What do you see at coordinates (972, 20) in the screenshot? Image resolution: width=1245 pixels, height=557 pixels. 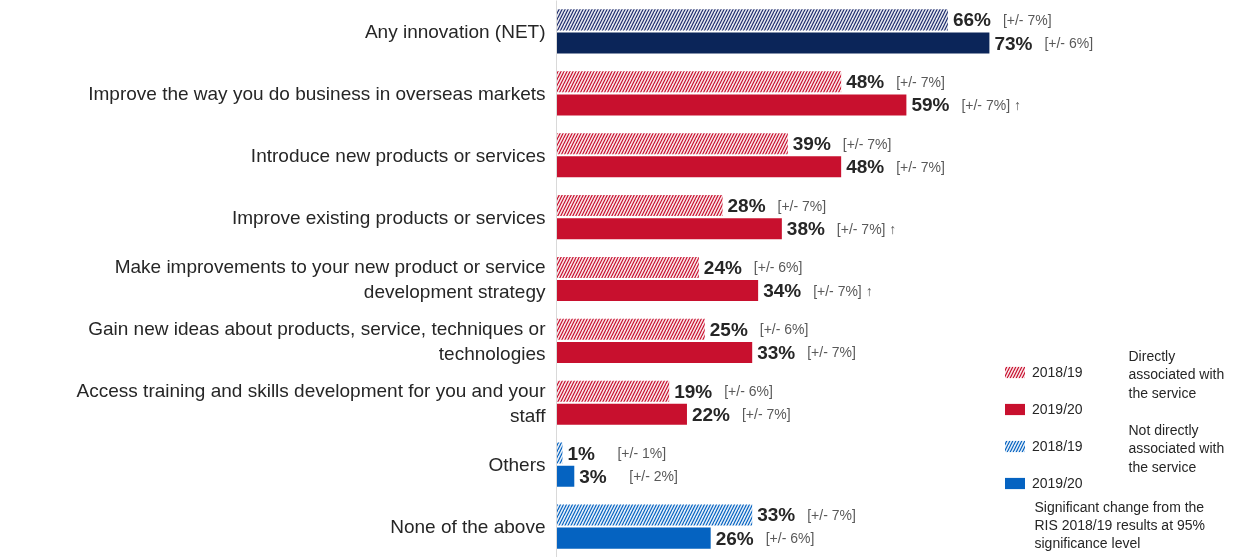 I see `data-label: 66%` at bounding box center [972, 20].